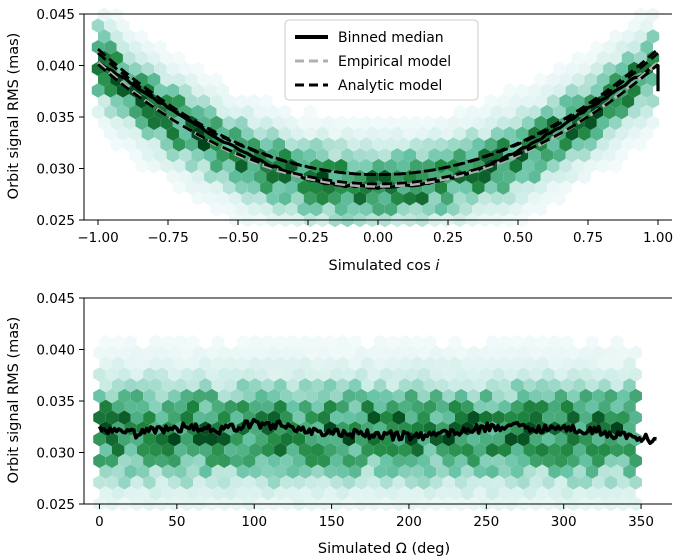  I want to click on legend-frame, so click(381, 60).